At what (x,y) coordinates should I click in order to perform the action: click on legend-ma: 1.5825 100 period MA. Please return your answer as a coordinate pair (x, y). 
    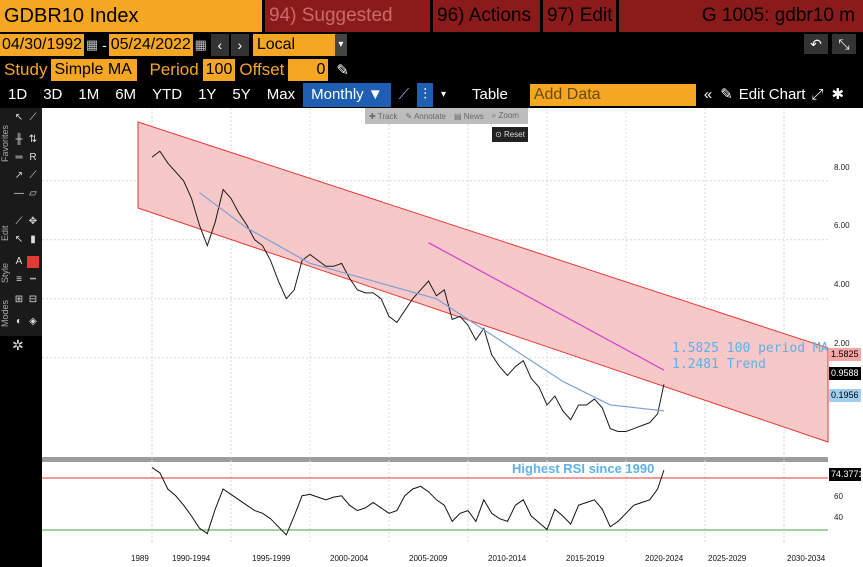
    Looking at the image, I should click on (750, 348).